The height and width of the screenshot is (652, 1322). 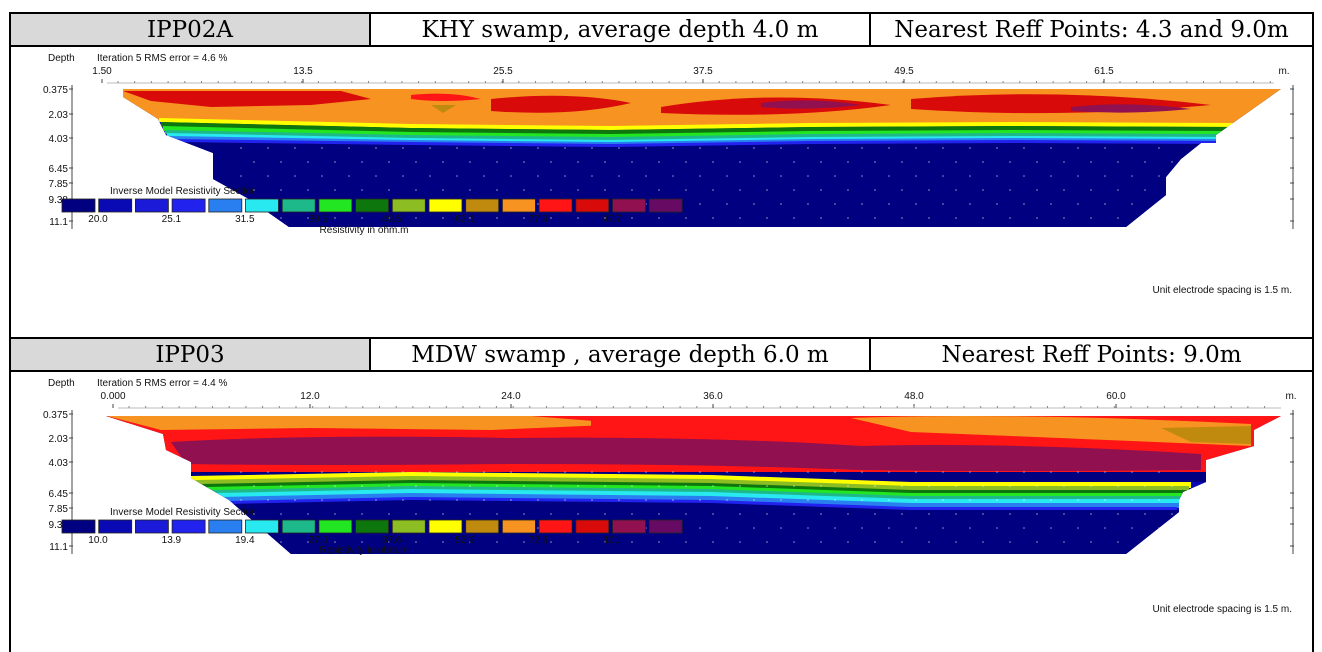 What do you see at coordinates (1222, 290) in the screenshot?
I see `electrode-spacing-note: Unit electrode spacing is 1.5 m.` at bounding box center [1222, 290].